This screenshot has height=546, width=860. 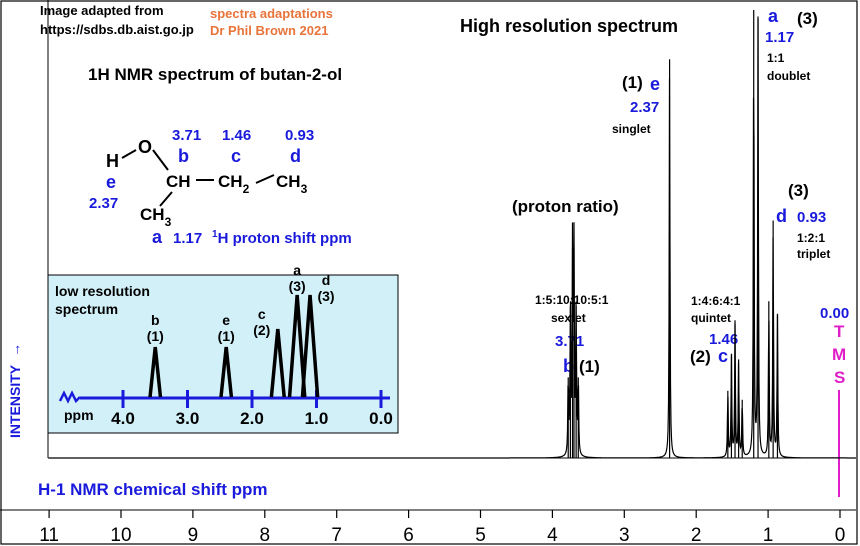 I want to click on inset-tick-label: 1.0, so click(x=317, y=418).